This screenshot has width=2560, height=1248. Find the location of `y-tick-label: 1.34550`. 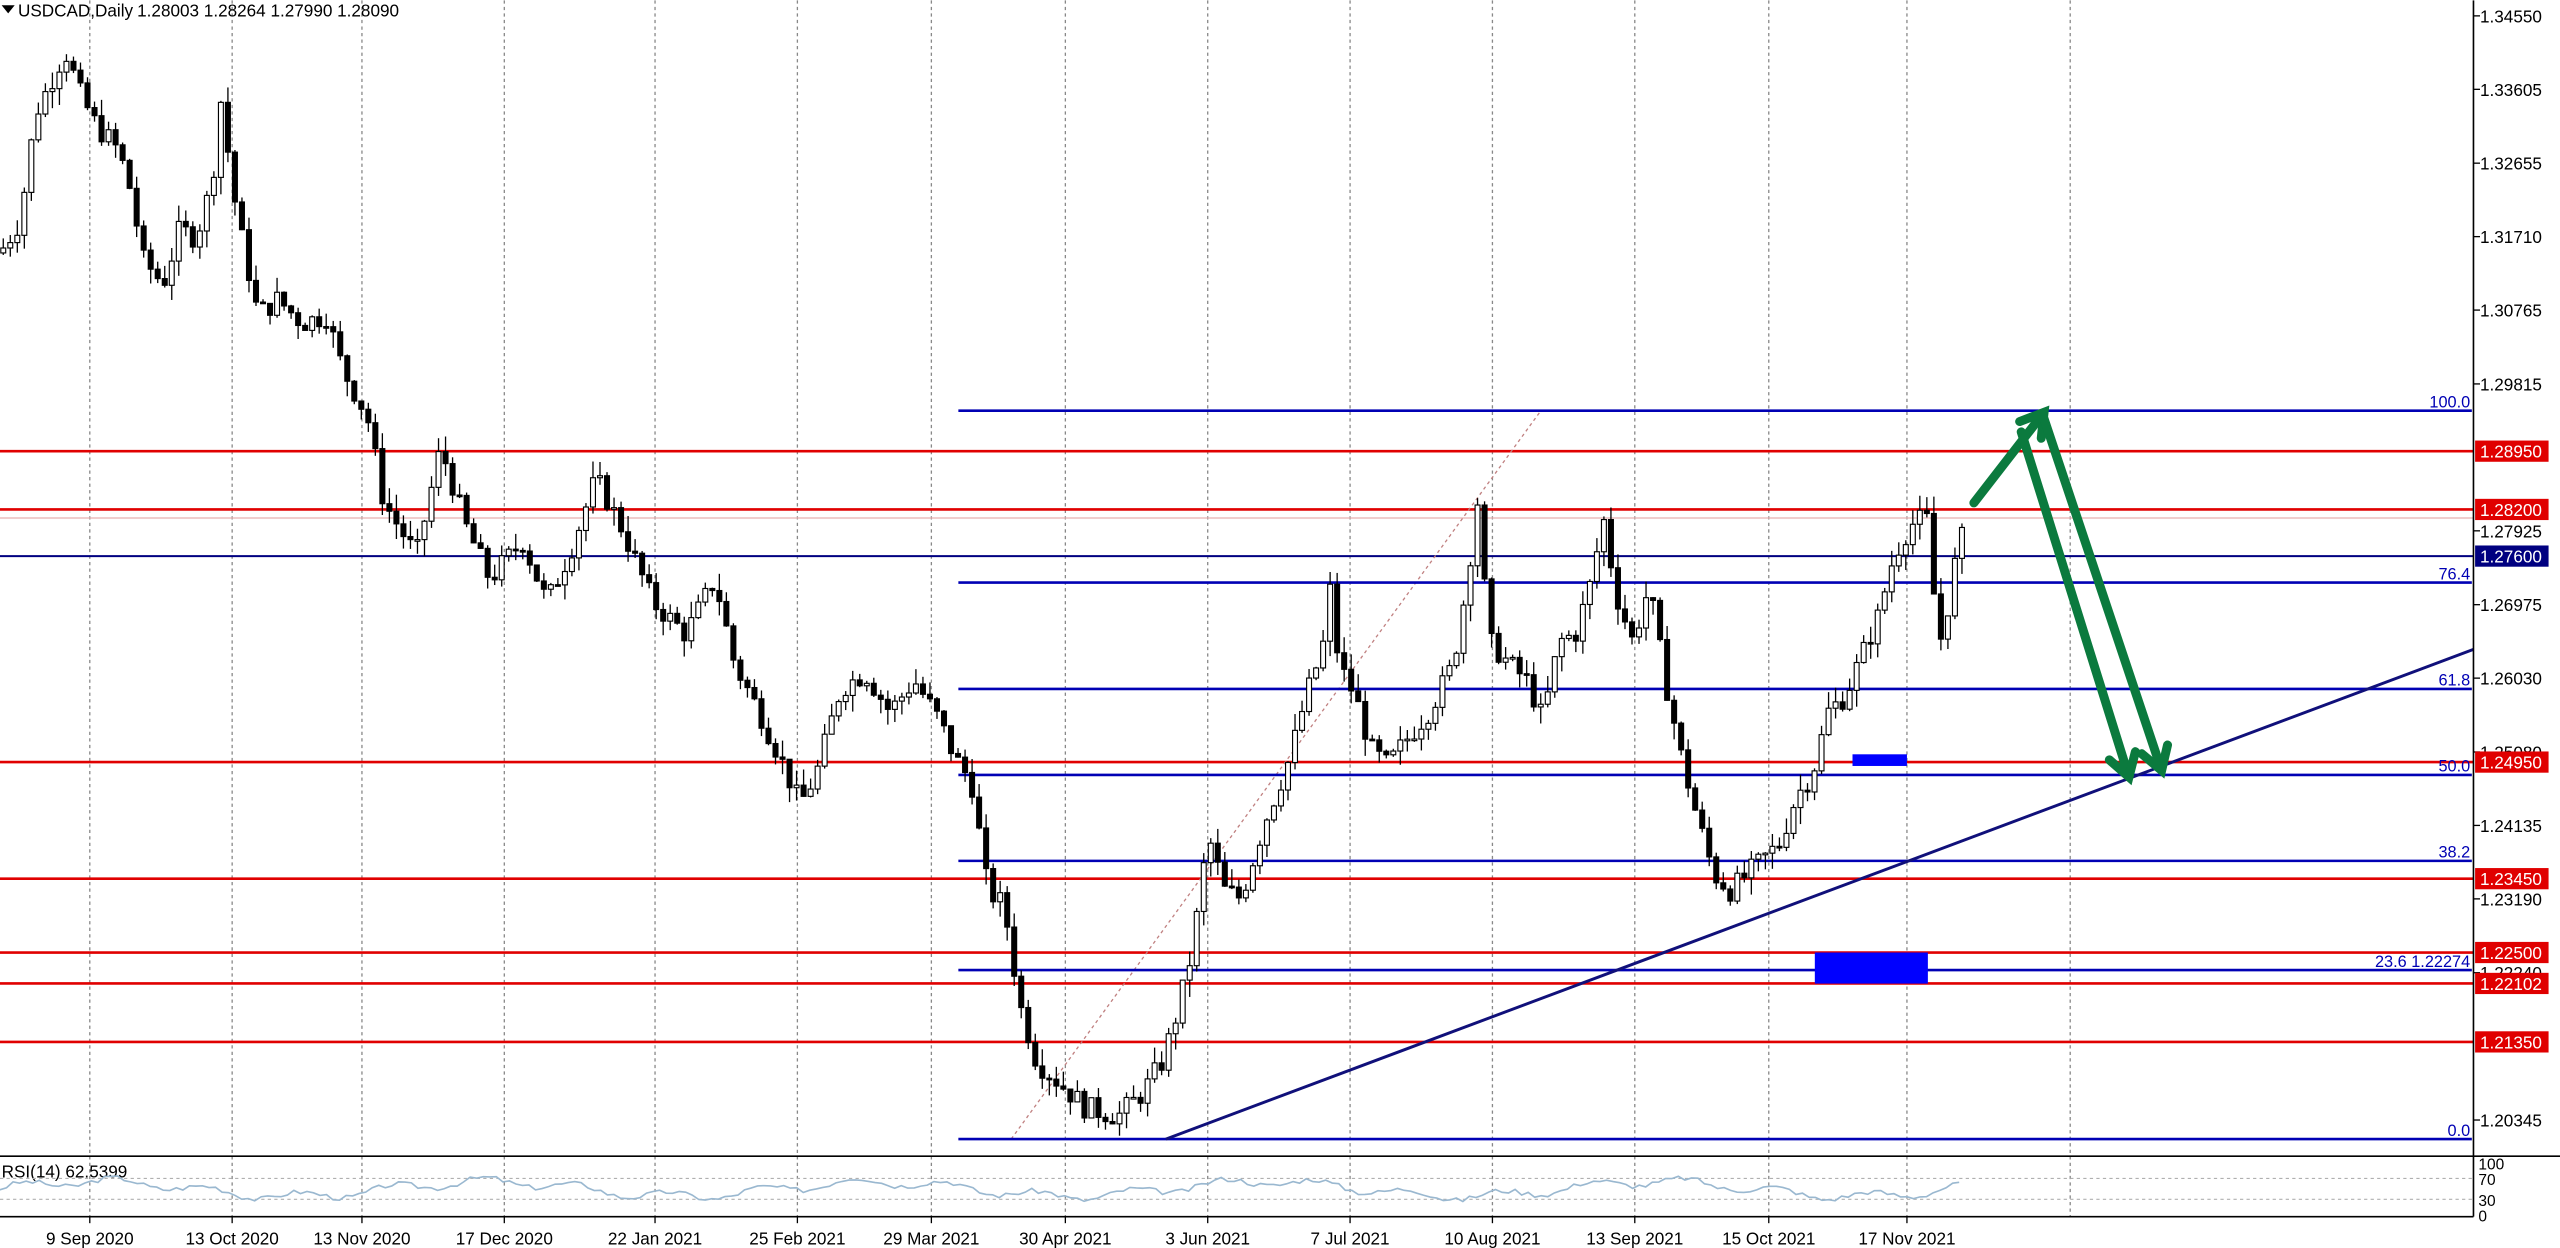

y-tick-label: 1.34550 is located at coordinates (2511, 16).